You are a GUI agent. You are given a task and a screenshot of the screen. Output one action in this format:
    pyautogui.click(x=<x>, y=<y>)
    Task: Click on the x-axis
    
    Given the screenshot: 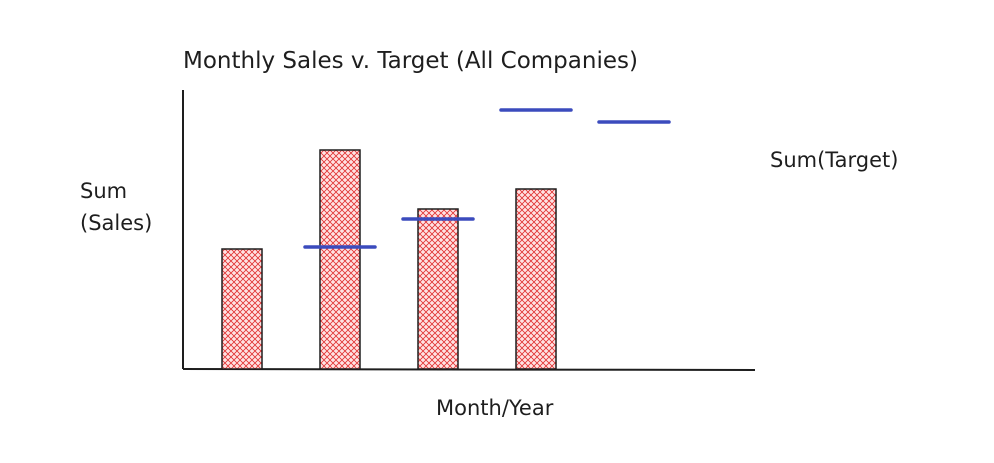 What is the action you would take?
    pyautogui.click(x=469, y=369)
    